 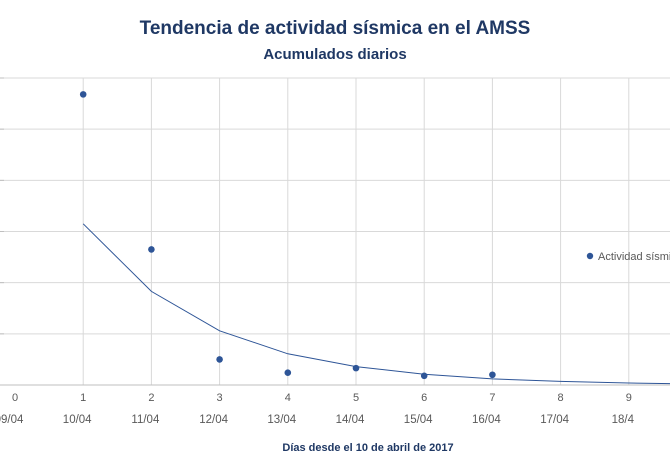 I want to click on x-tick-label: 6, so click(x=424, y=398).